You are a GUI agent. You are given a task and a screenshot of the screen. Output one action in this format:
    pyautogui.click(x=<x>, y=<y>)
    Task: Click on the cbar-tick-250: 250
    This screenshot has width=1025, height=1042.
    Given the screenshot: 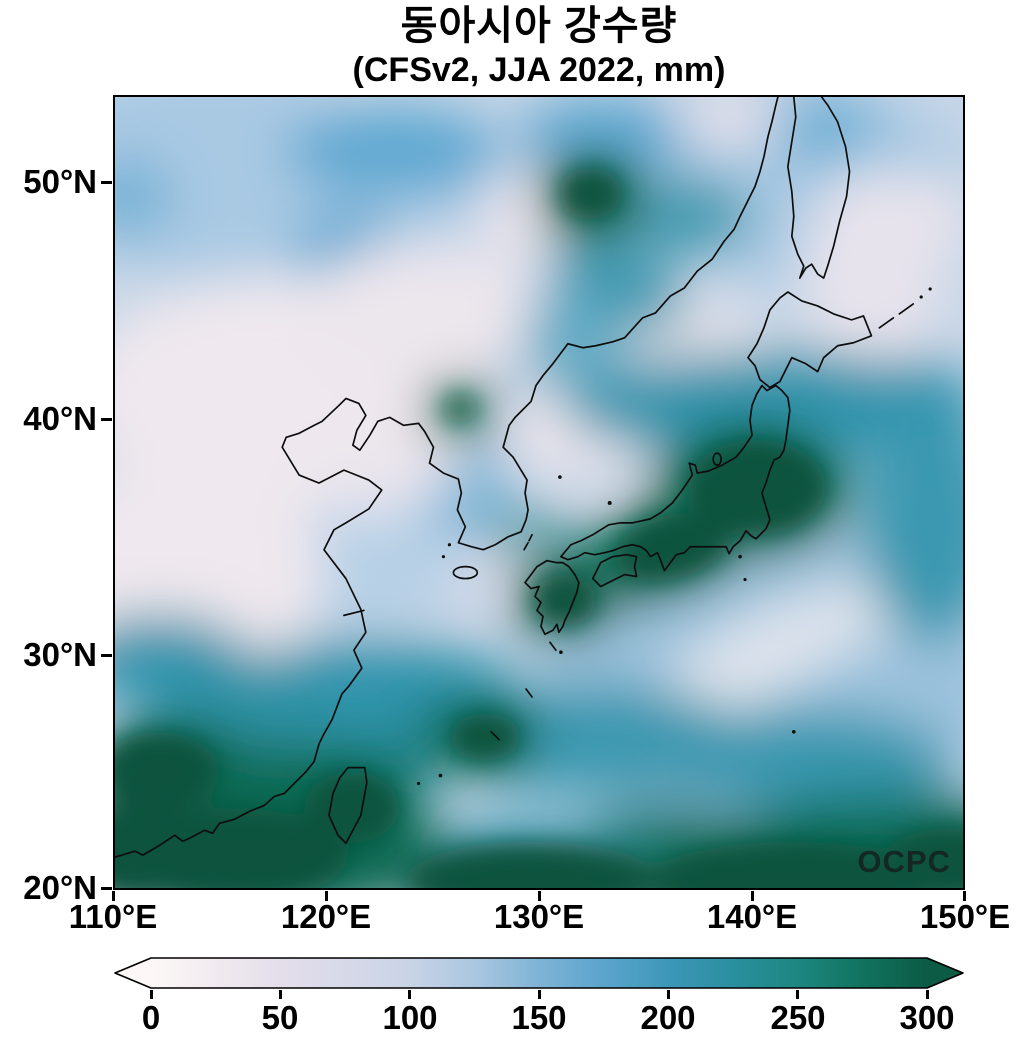 What is the action you would take?
    pyautogui.click(x=798, y=1017)
    